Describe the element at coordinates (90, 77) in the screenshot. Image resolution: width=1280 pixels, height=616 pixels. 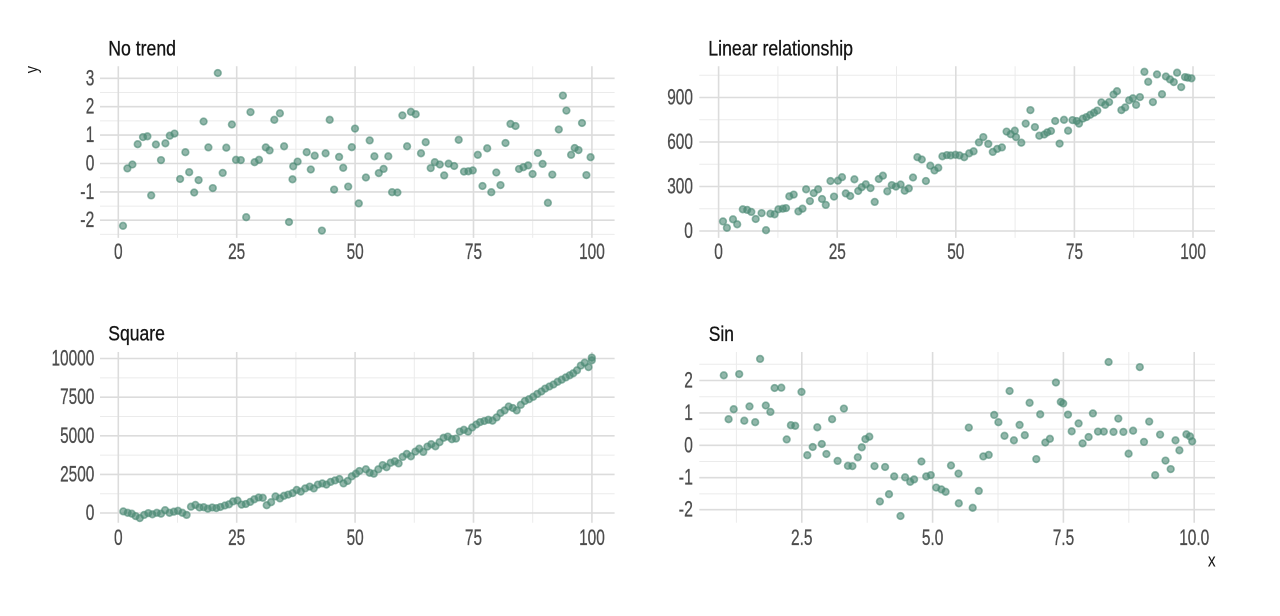
I see `svg-text: 3` at that location.